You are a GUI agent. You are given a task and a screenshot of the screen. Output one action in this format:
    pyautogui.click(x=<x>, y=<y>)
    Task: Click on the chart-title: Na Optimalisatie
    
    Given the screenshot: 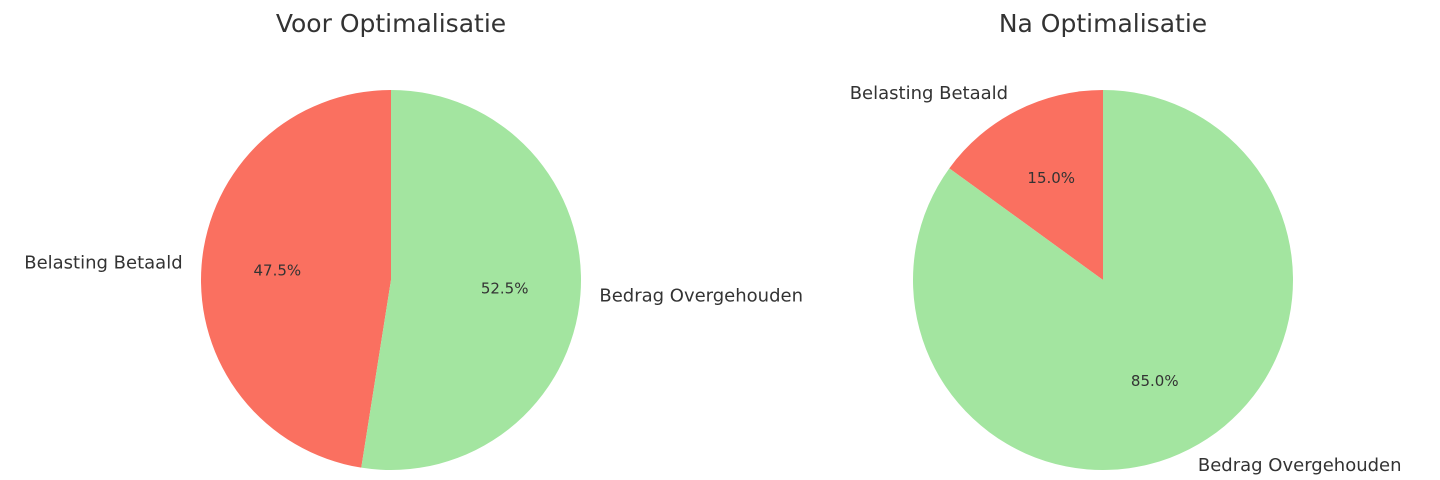 What is the action you would take?
    pyautogui.click(x=1103, y=23)
    